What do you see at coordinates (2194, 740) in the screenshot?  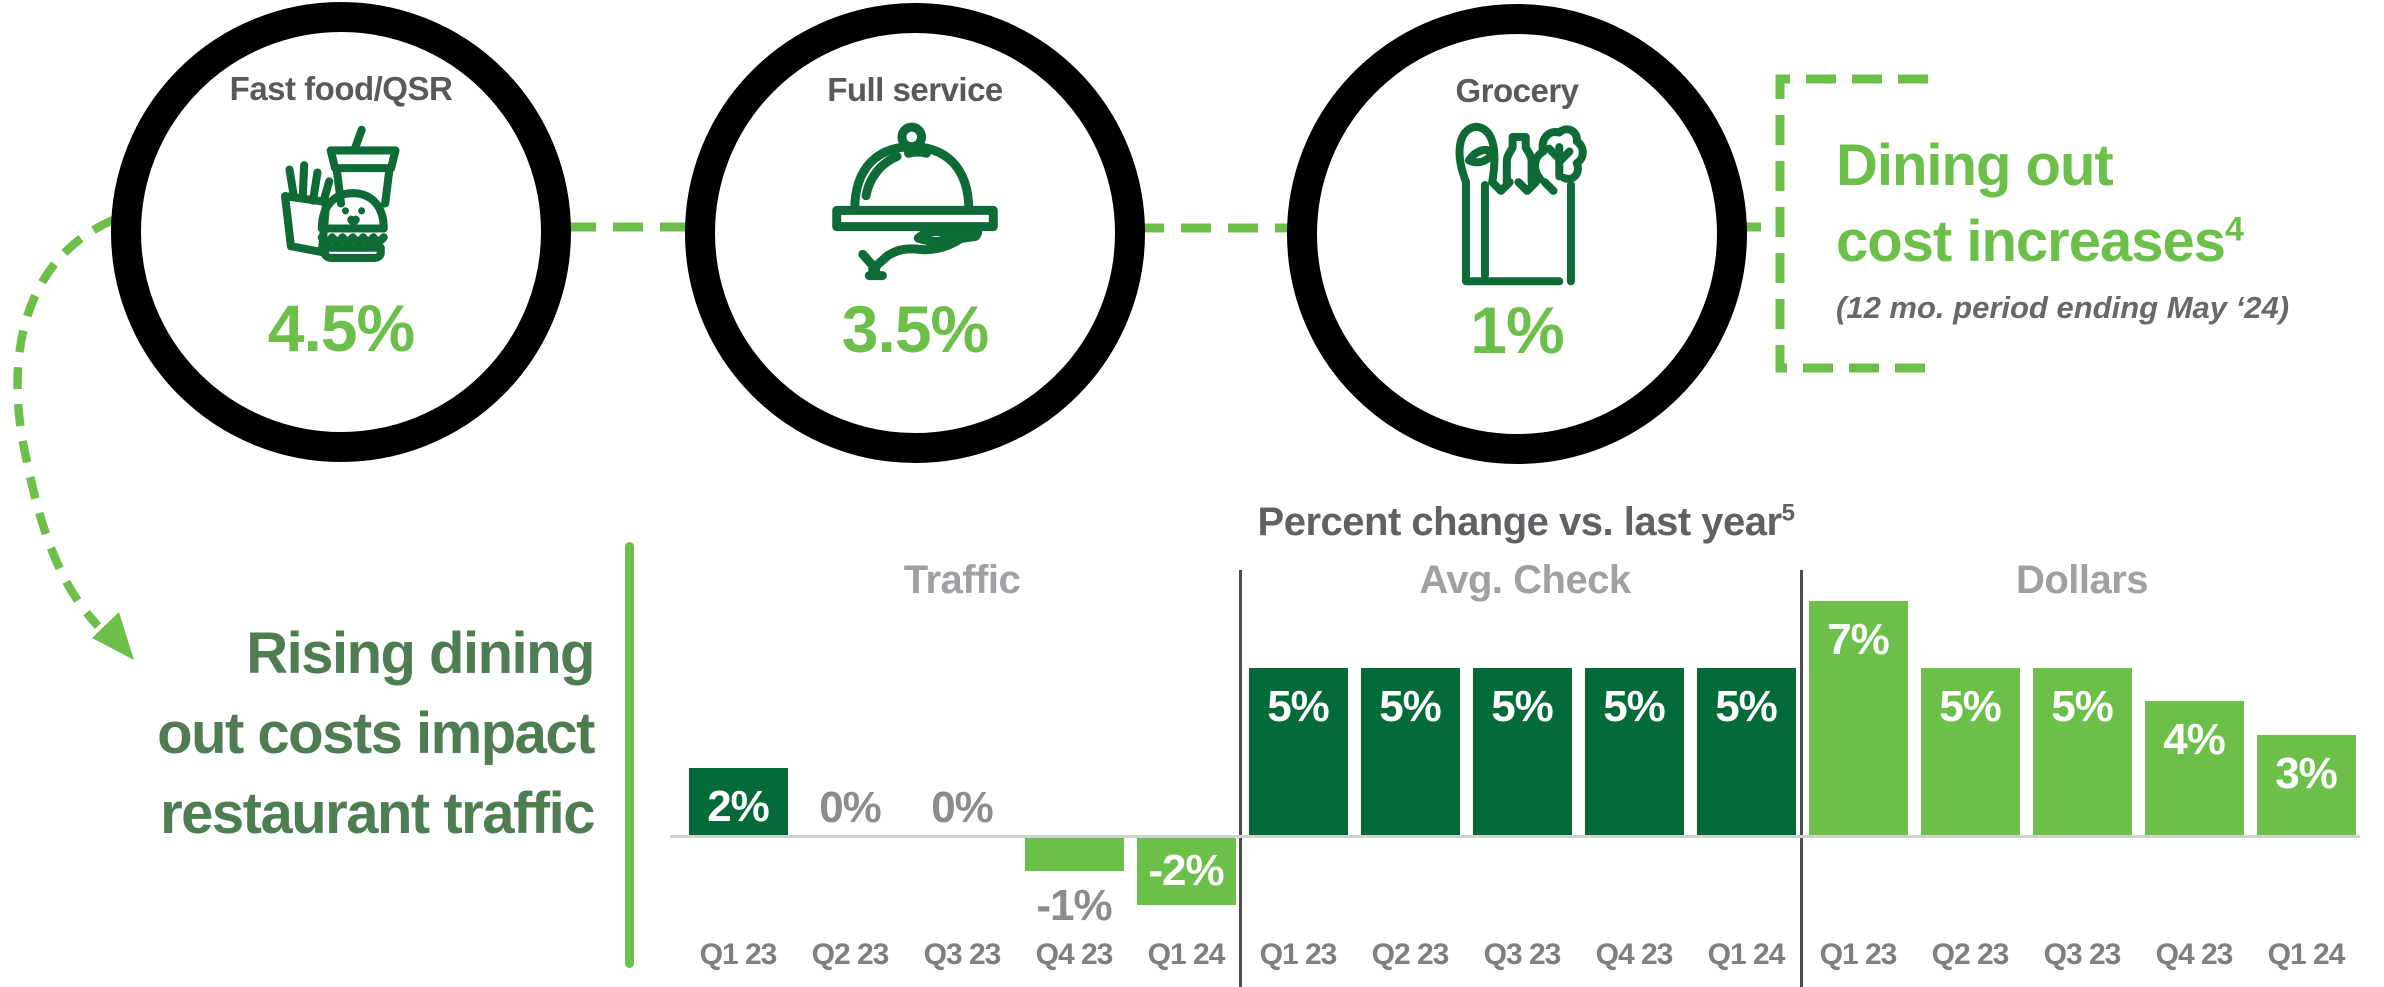 I see `bar-label: 4%` at bounding box center [2194, 740].